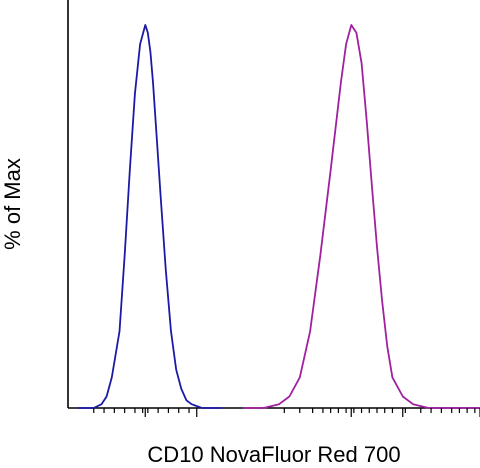  I want to click on x-ticks-group, so click(286, 412).